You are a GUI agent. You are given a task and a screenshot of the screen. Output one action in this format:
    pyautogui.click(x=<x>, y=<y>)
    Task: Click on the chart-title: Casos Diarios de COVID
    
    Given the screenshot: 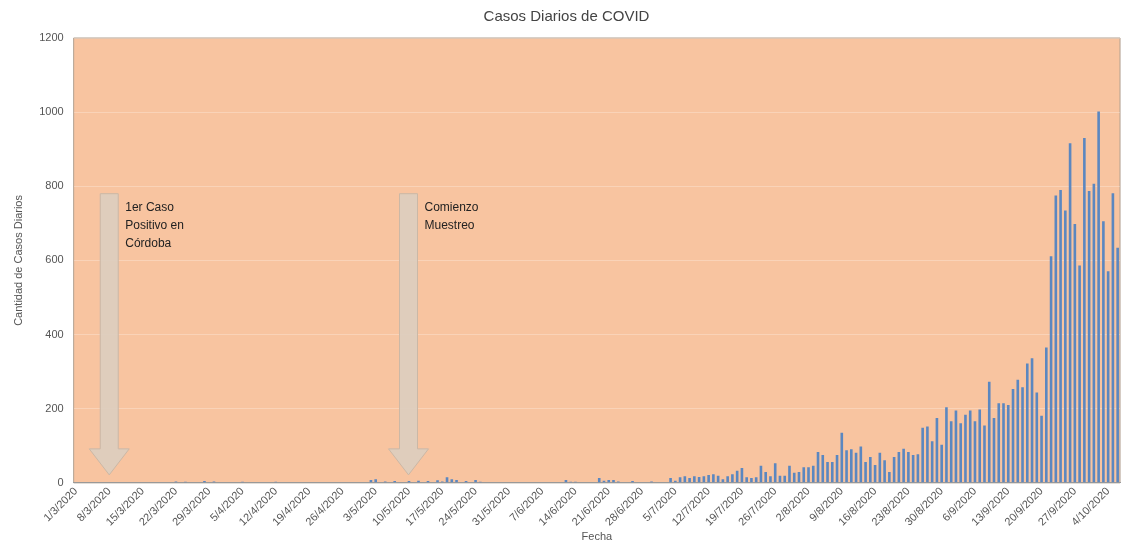 What is the action you would take?
    pyautogui.click(x=566, y=16)
    